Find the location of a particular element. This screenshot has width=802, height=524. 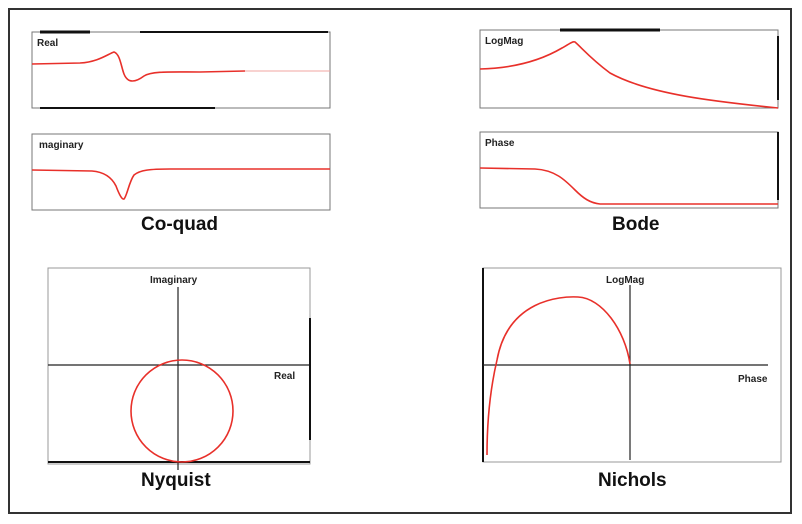

bode-logmag-curve is located at coordinates (629, 75).